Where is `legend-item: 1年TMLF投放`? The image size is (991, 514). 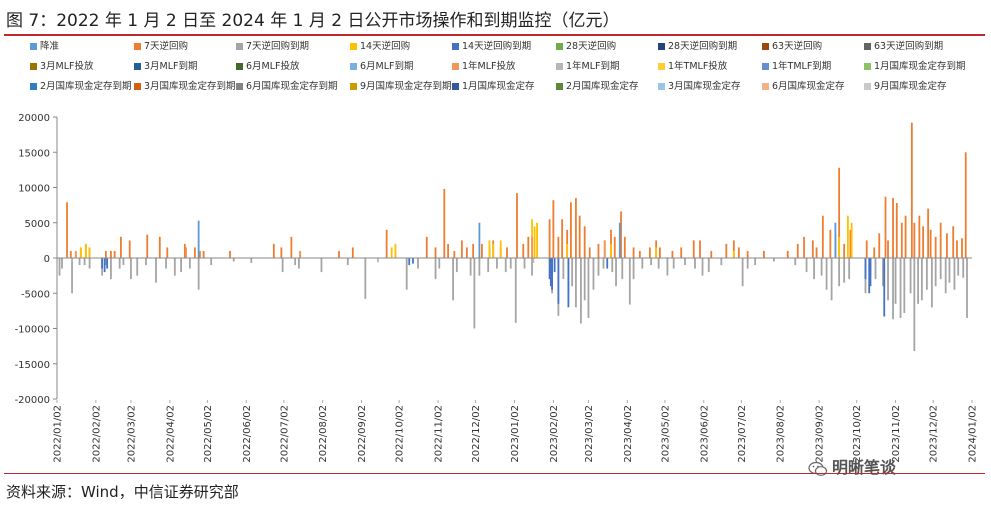 legend-item: 1年TMLF投放 is located at coordinates (692, 67).